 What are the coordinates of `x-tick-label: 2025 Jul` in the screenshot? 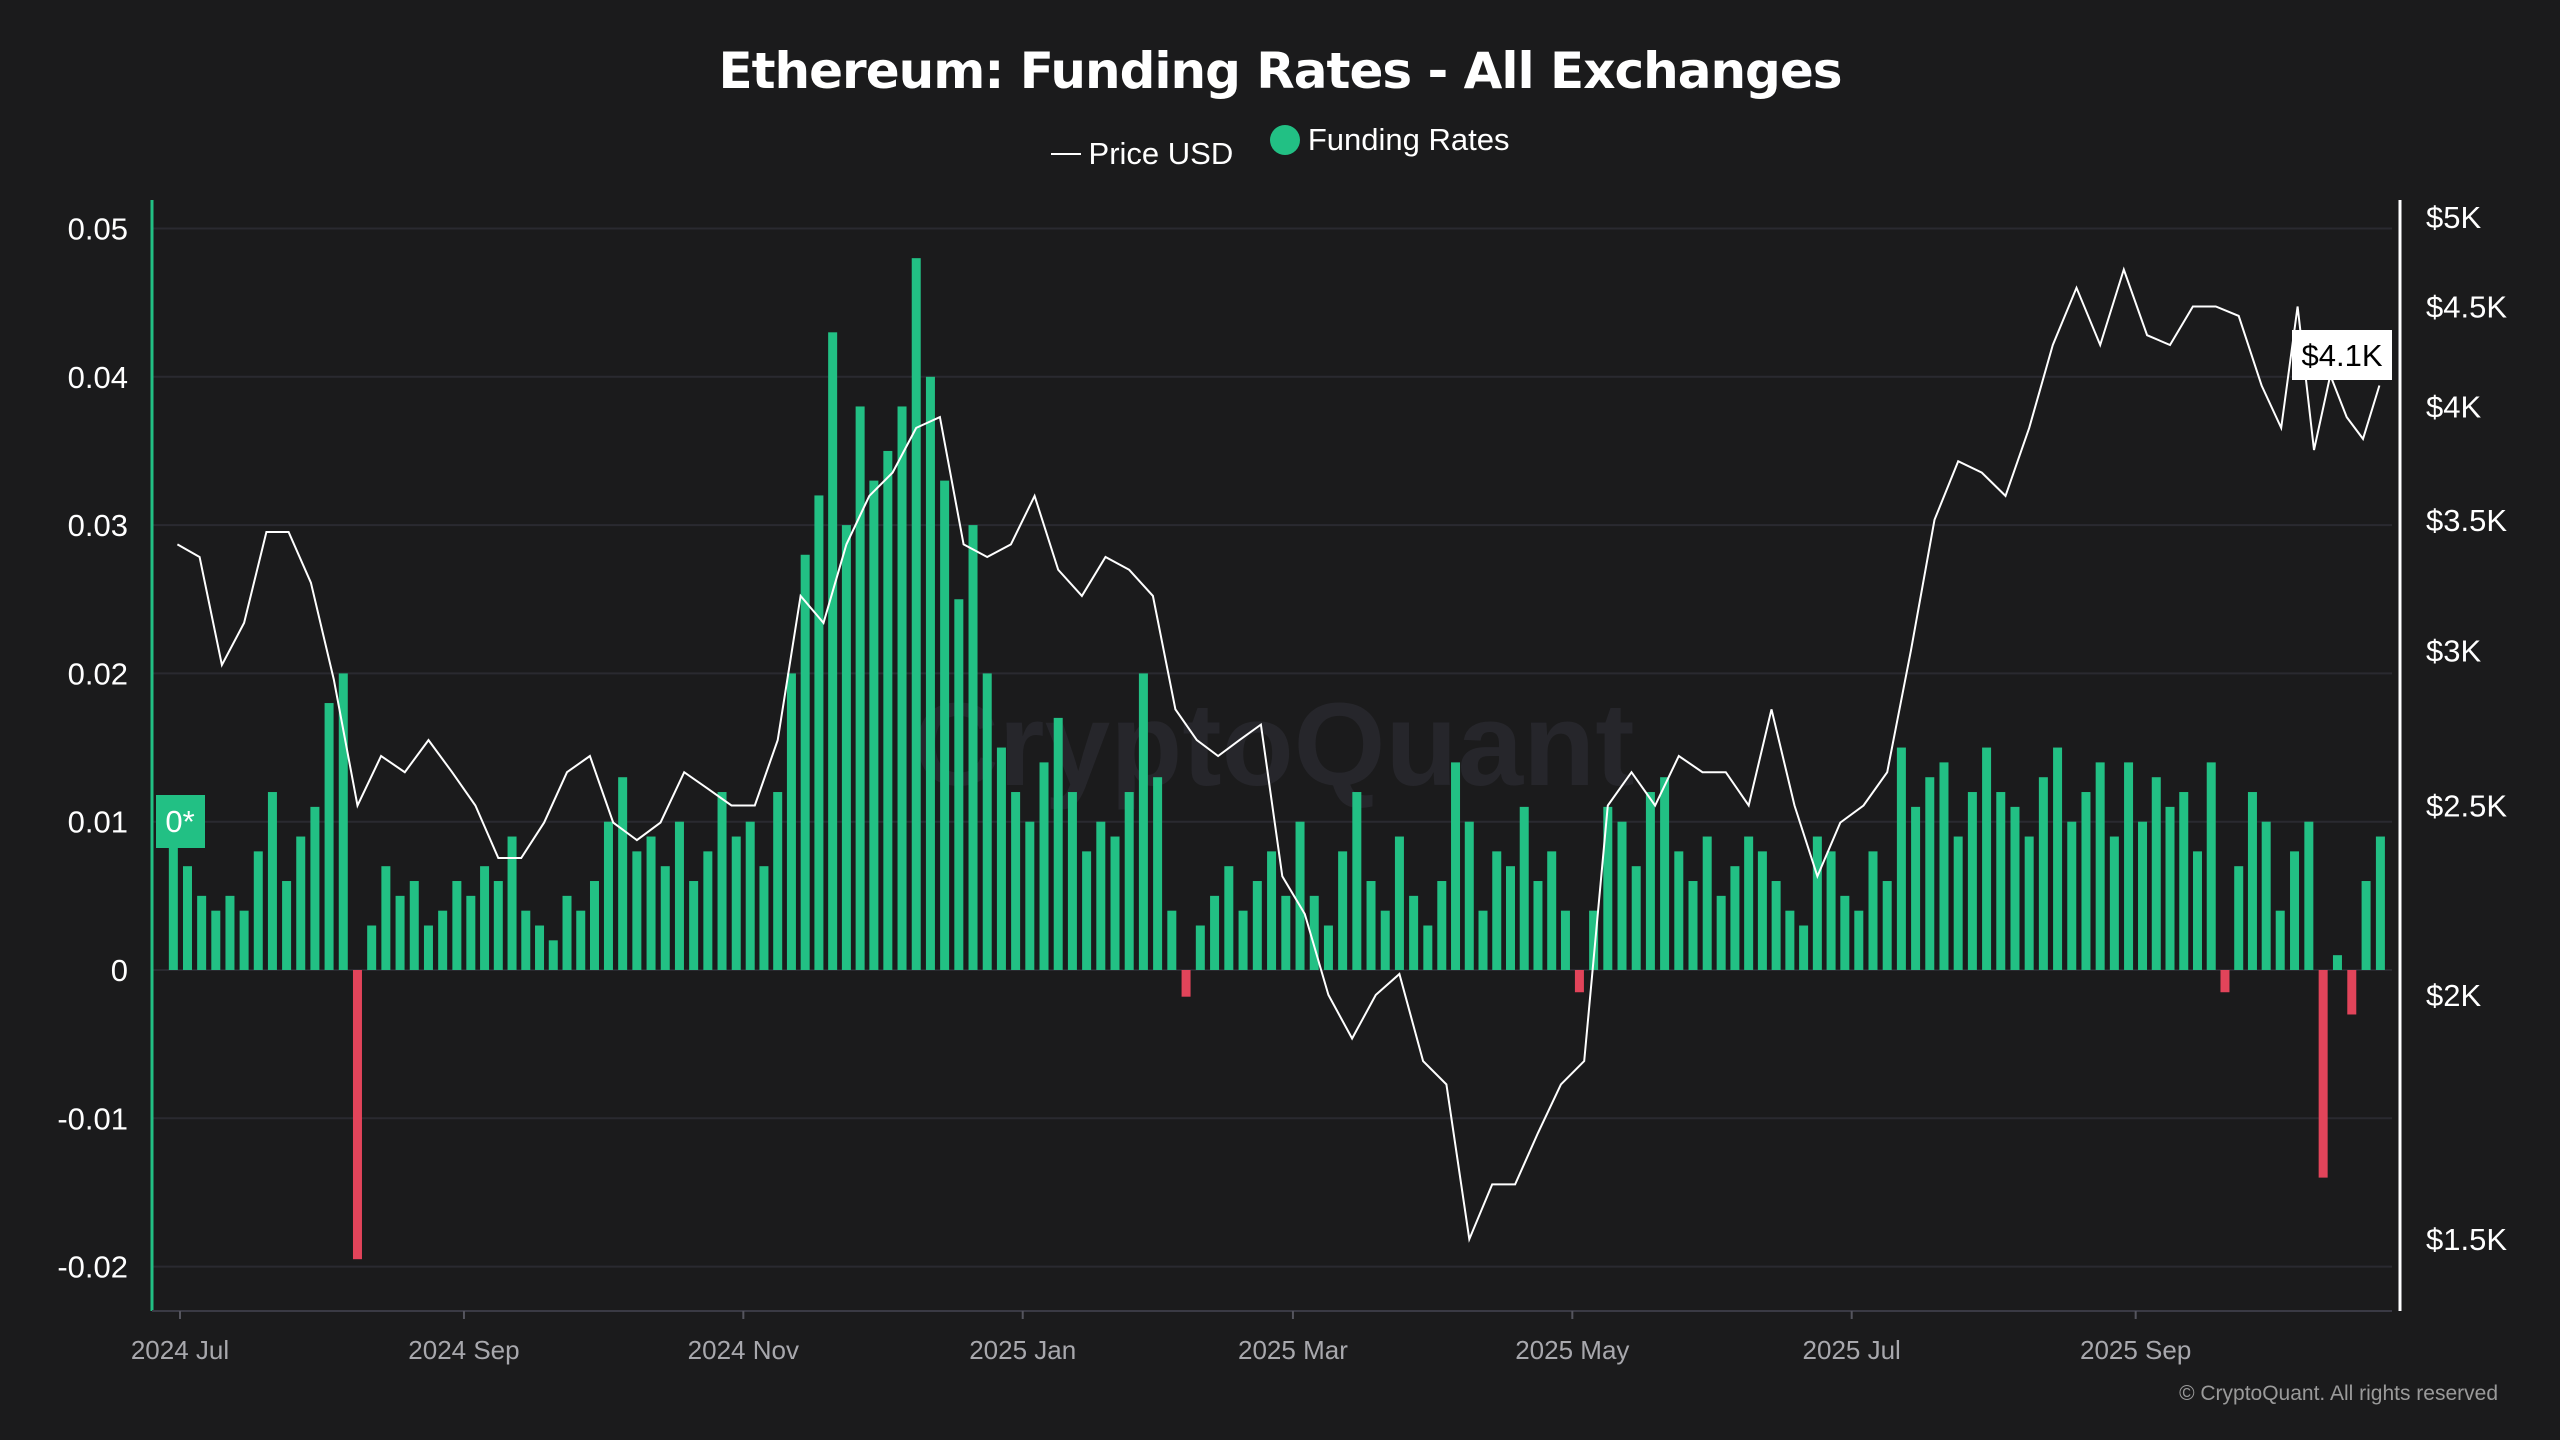 It's located at (1852, 1350).